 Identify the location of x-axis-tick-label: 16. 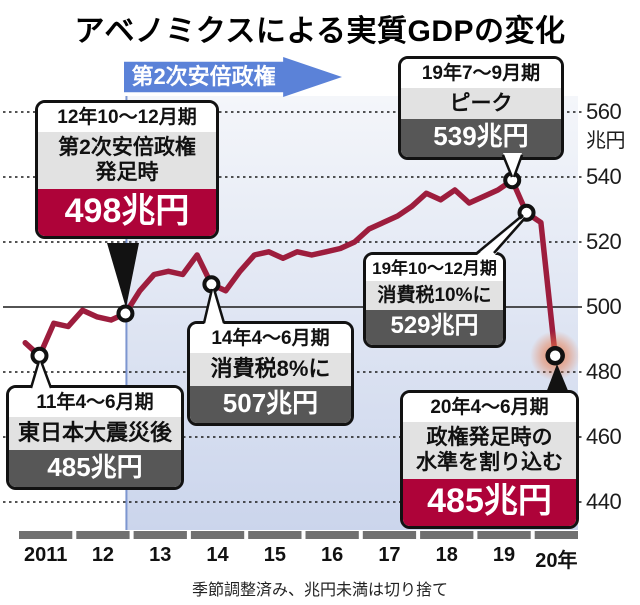
(332, 555).